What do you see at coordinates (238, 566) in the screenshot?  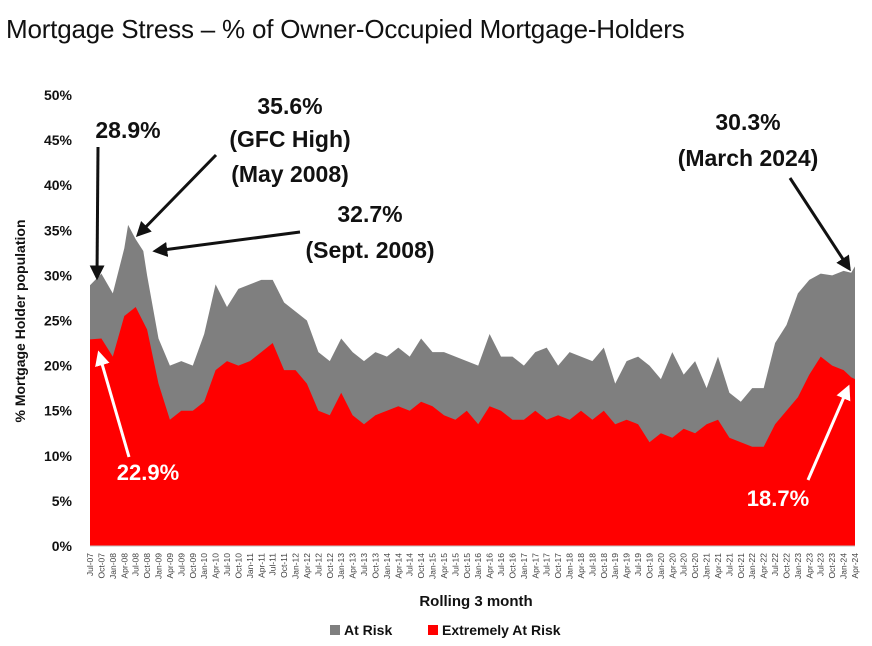 I see `x-tick-label: Oct-10` at bounding box center [238, 566].